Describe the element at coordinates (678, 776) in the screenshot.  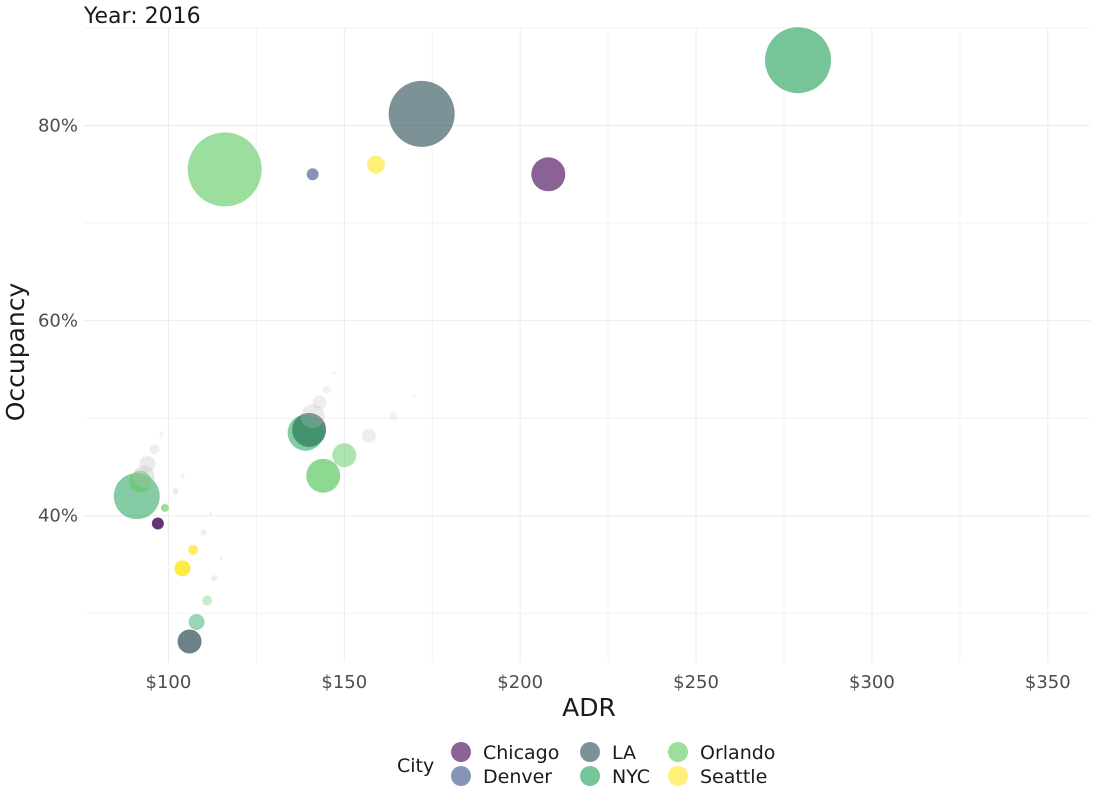
I see `legend-key-seattle` at that location.